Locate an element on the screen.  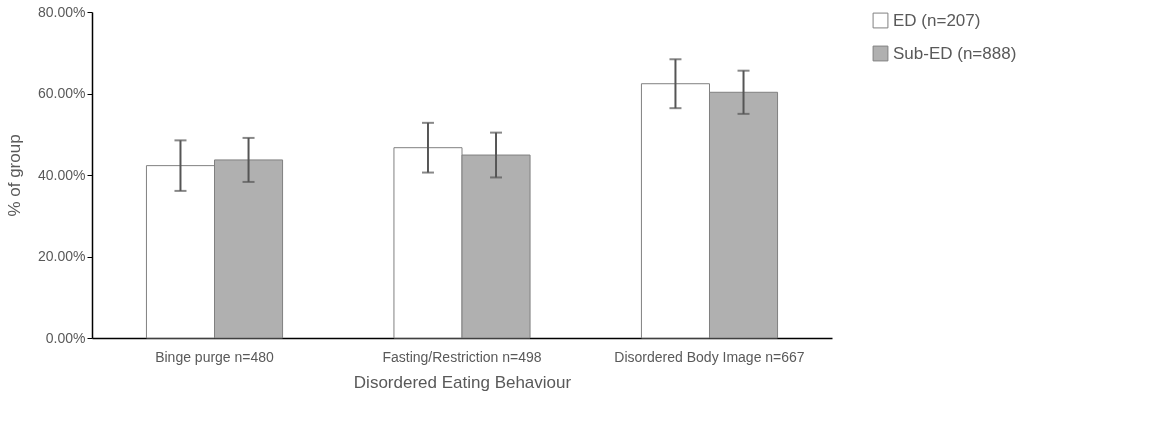
x-tick-label: Binge purge n=480 is located at coordinates (215, 356).